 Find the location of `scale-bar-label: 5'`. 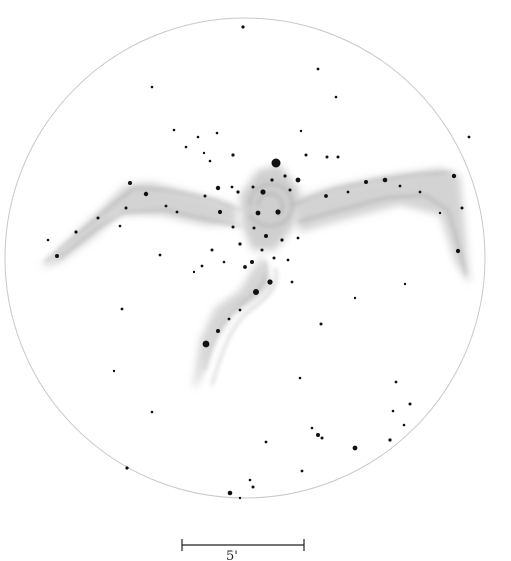

scale-bar-label: 5' is located at coordinates (232, 555).